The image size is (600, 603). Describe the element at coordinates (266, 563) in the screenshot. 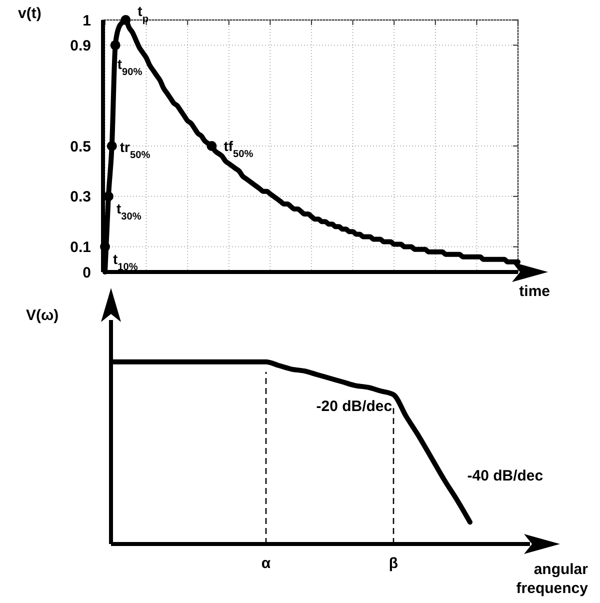

I see `x-tick-label: α` at that location.